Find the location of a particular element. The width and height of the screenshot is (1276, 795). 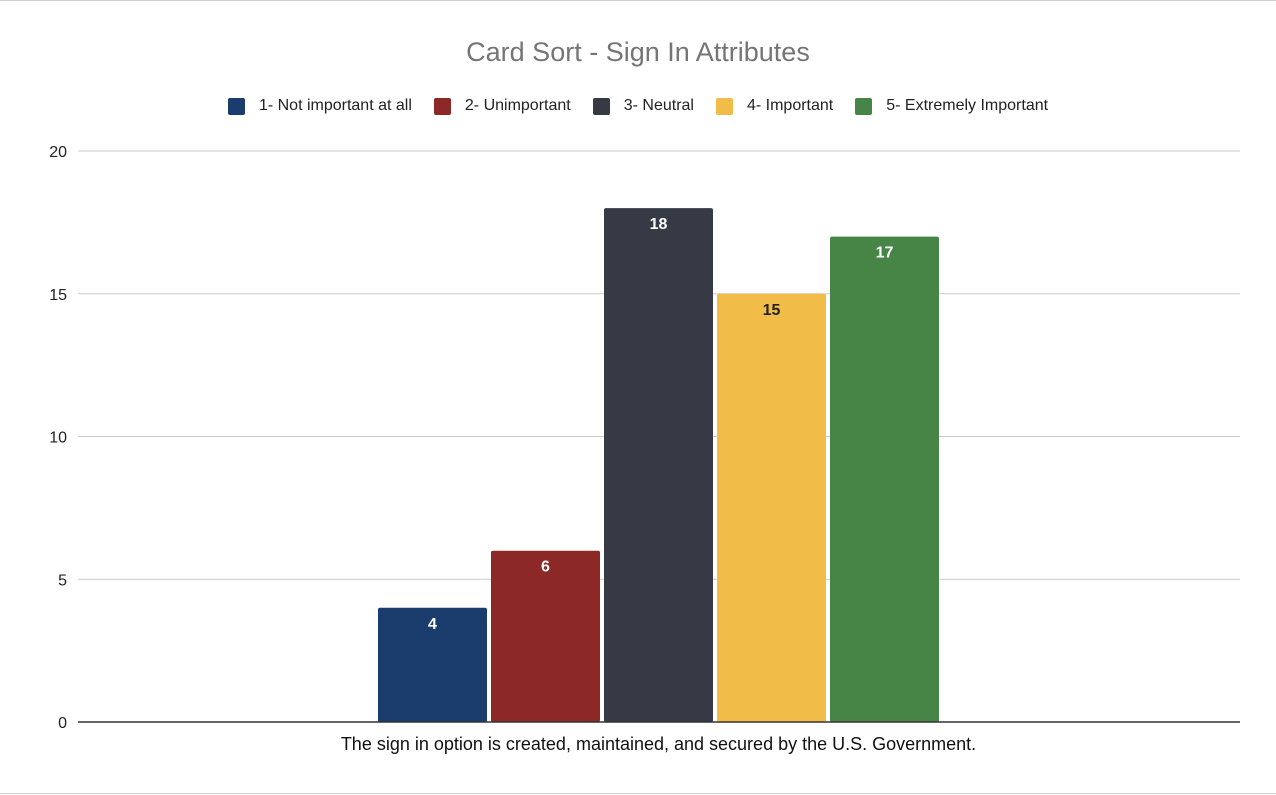

data-label: 17 is located at coordinates (885, 253).